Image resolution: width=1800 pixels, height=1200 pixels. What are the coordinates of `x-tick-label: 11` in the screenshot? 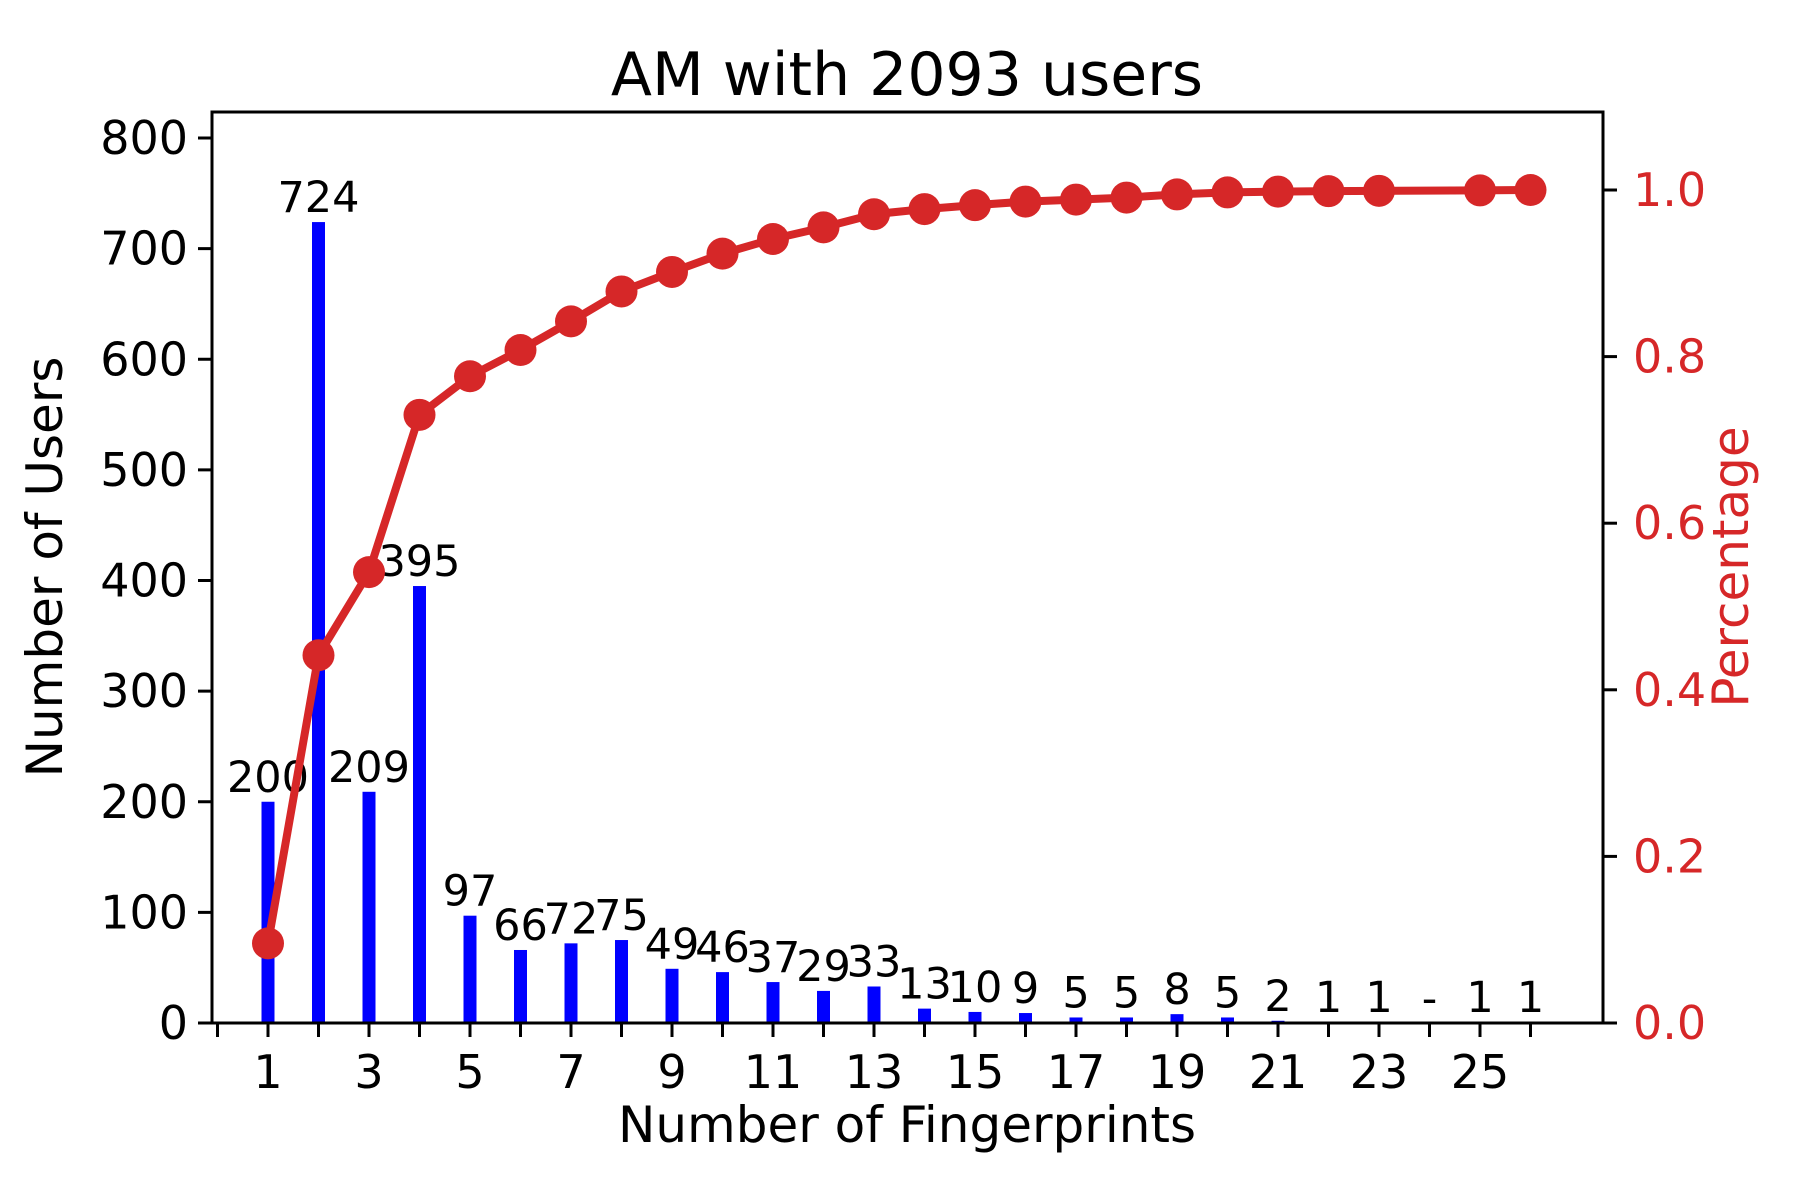 It's located at (773, 1072).